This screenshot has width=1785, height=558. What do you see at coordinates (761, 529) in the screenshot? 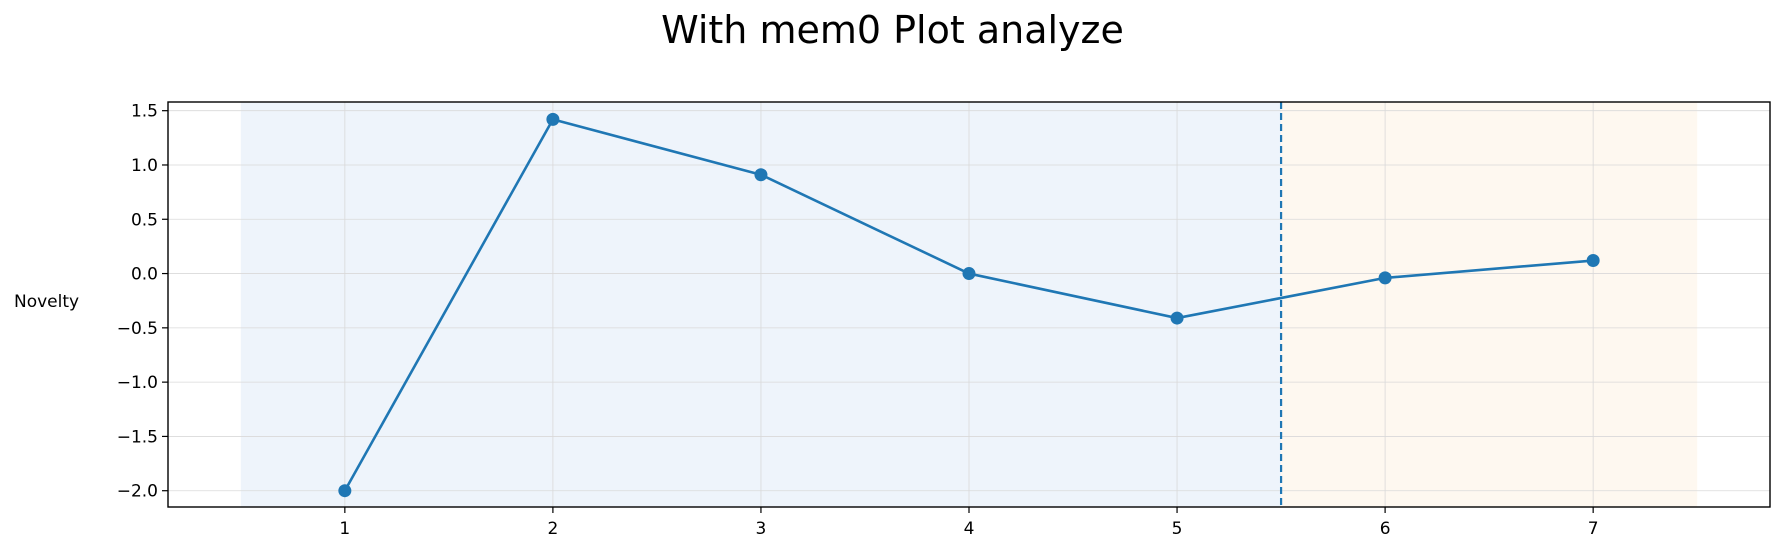
I see `x-tick-label: 3` at bounding box center [761, 529].